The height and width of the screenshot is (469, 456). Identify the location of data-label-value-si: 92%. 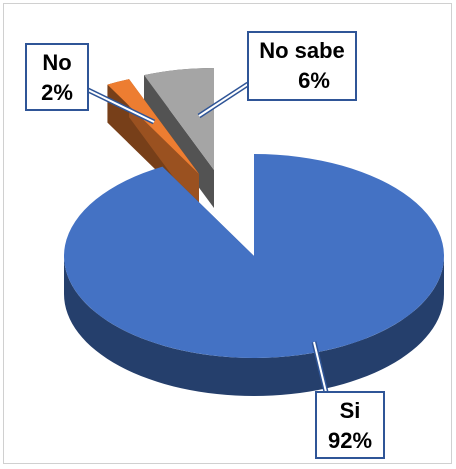
(350, 440).